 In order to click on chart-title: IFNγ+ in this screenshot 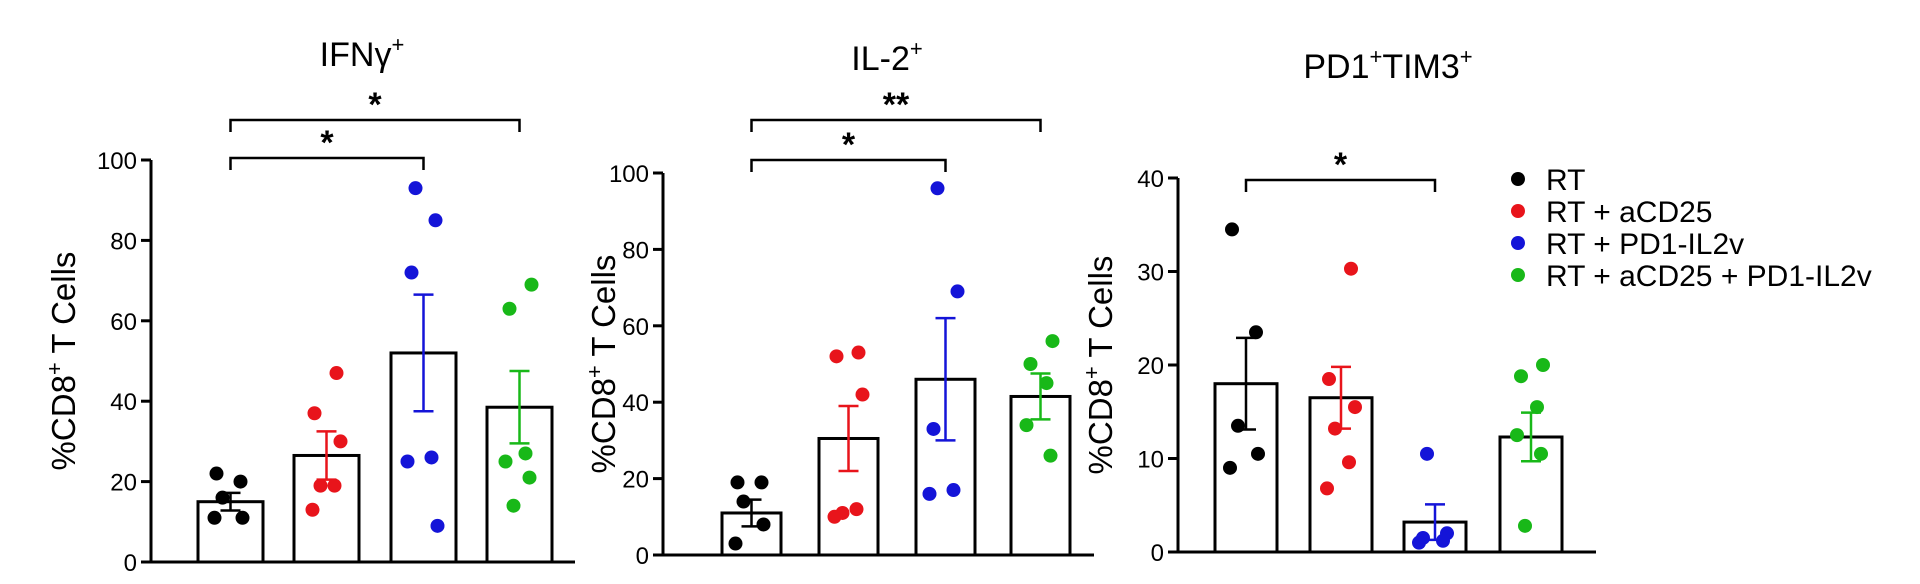, I will do `click(362, 53)`.